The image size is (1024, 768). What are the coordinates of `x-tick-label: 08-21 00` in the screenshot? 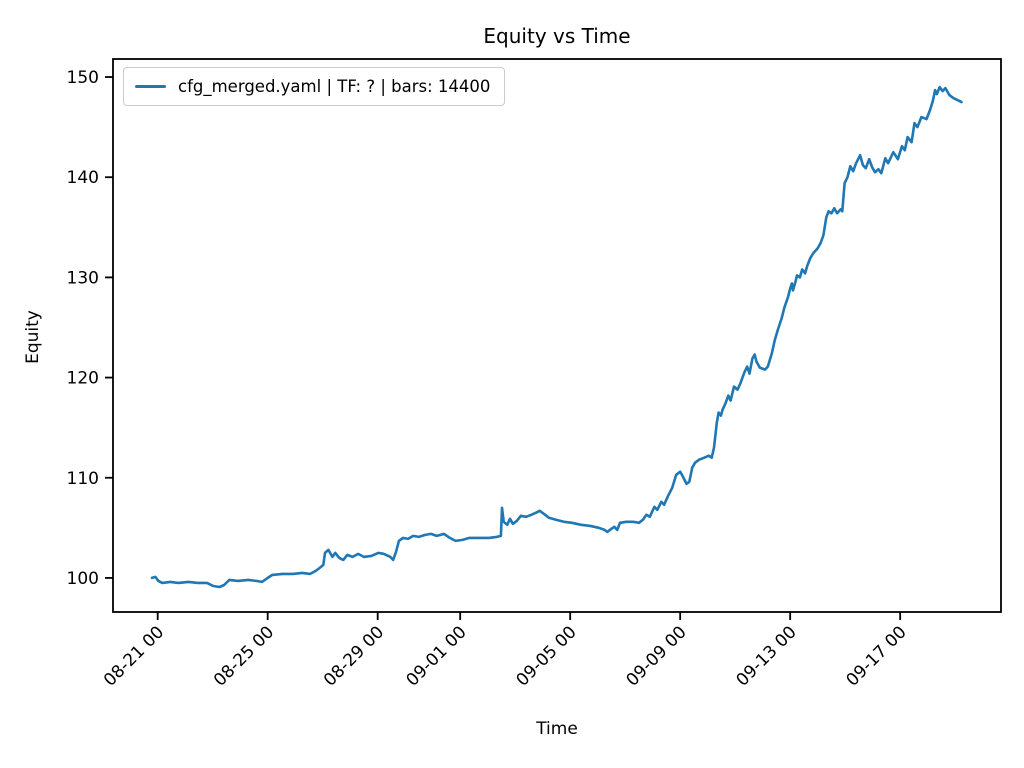 It's located at (134, 656).